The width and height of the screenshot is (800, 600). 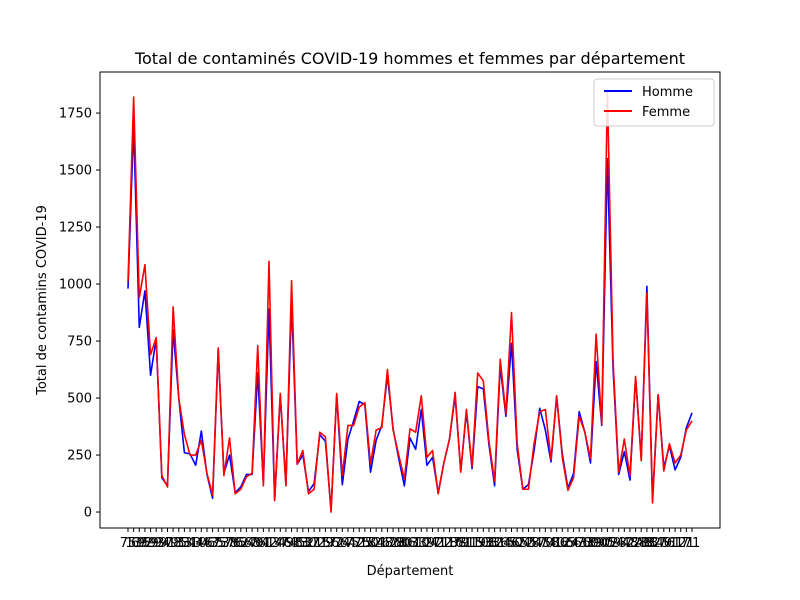 What do you see at coordinates (88, 513) in the screenshot?
I see `y-tick-label: 0` at bounding box center [88, 513].